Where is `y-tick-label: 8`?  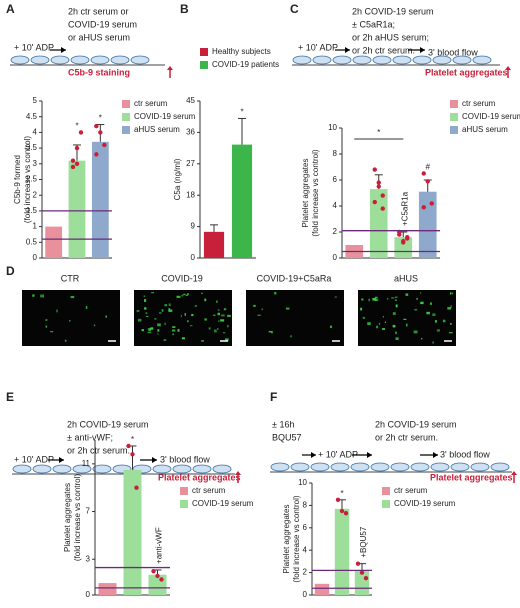 y-tick-label: 8 is located at coordinates (335, 153).